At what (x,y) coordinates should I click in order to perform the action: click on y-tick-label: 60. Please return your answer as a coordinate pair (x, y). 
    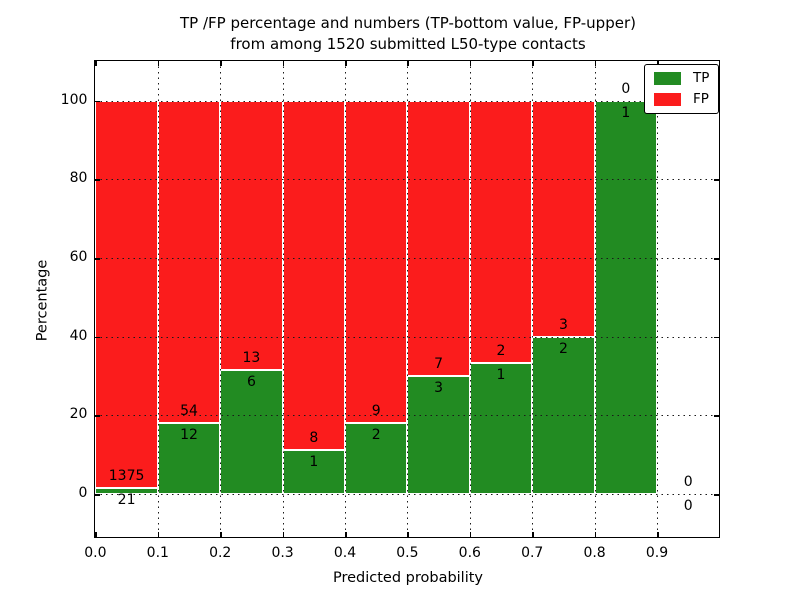
    Looking at the image, I should click on (78, 257).